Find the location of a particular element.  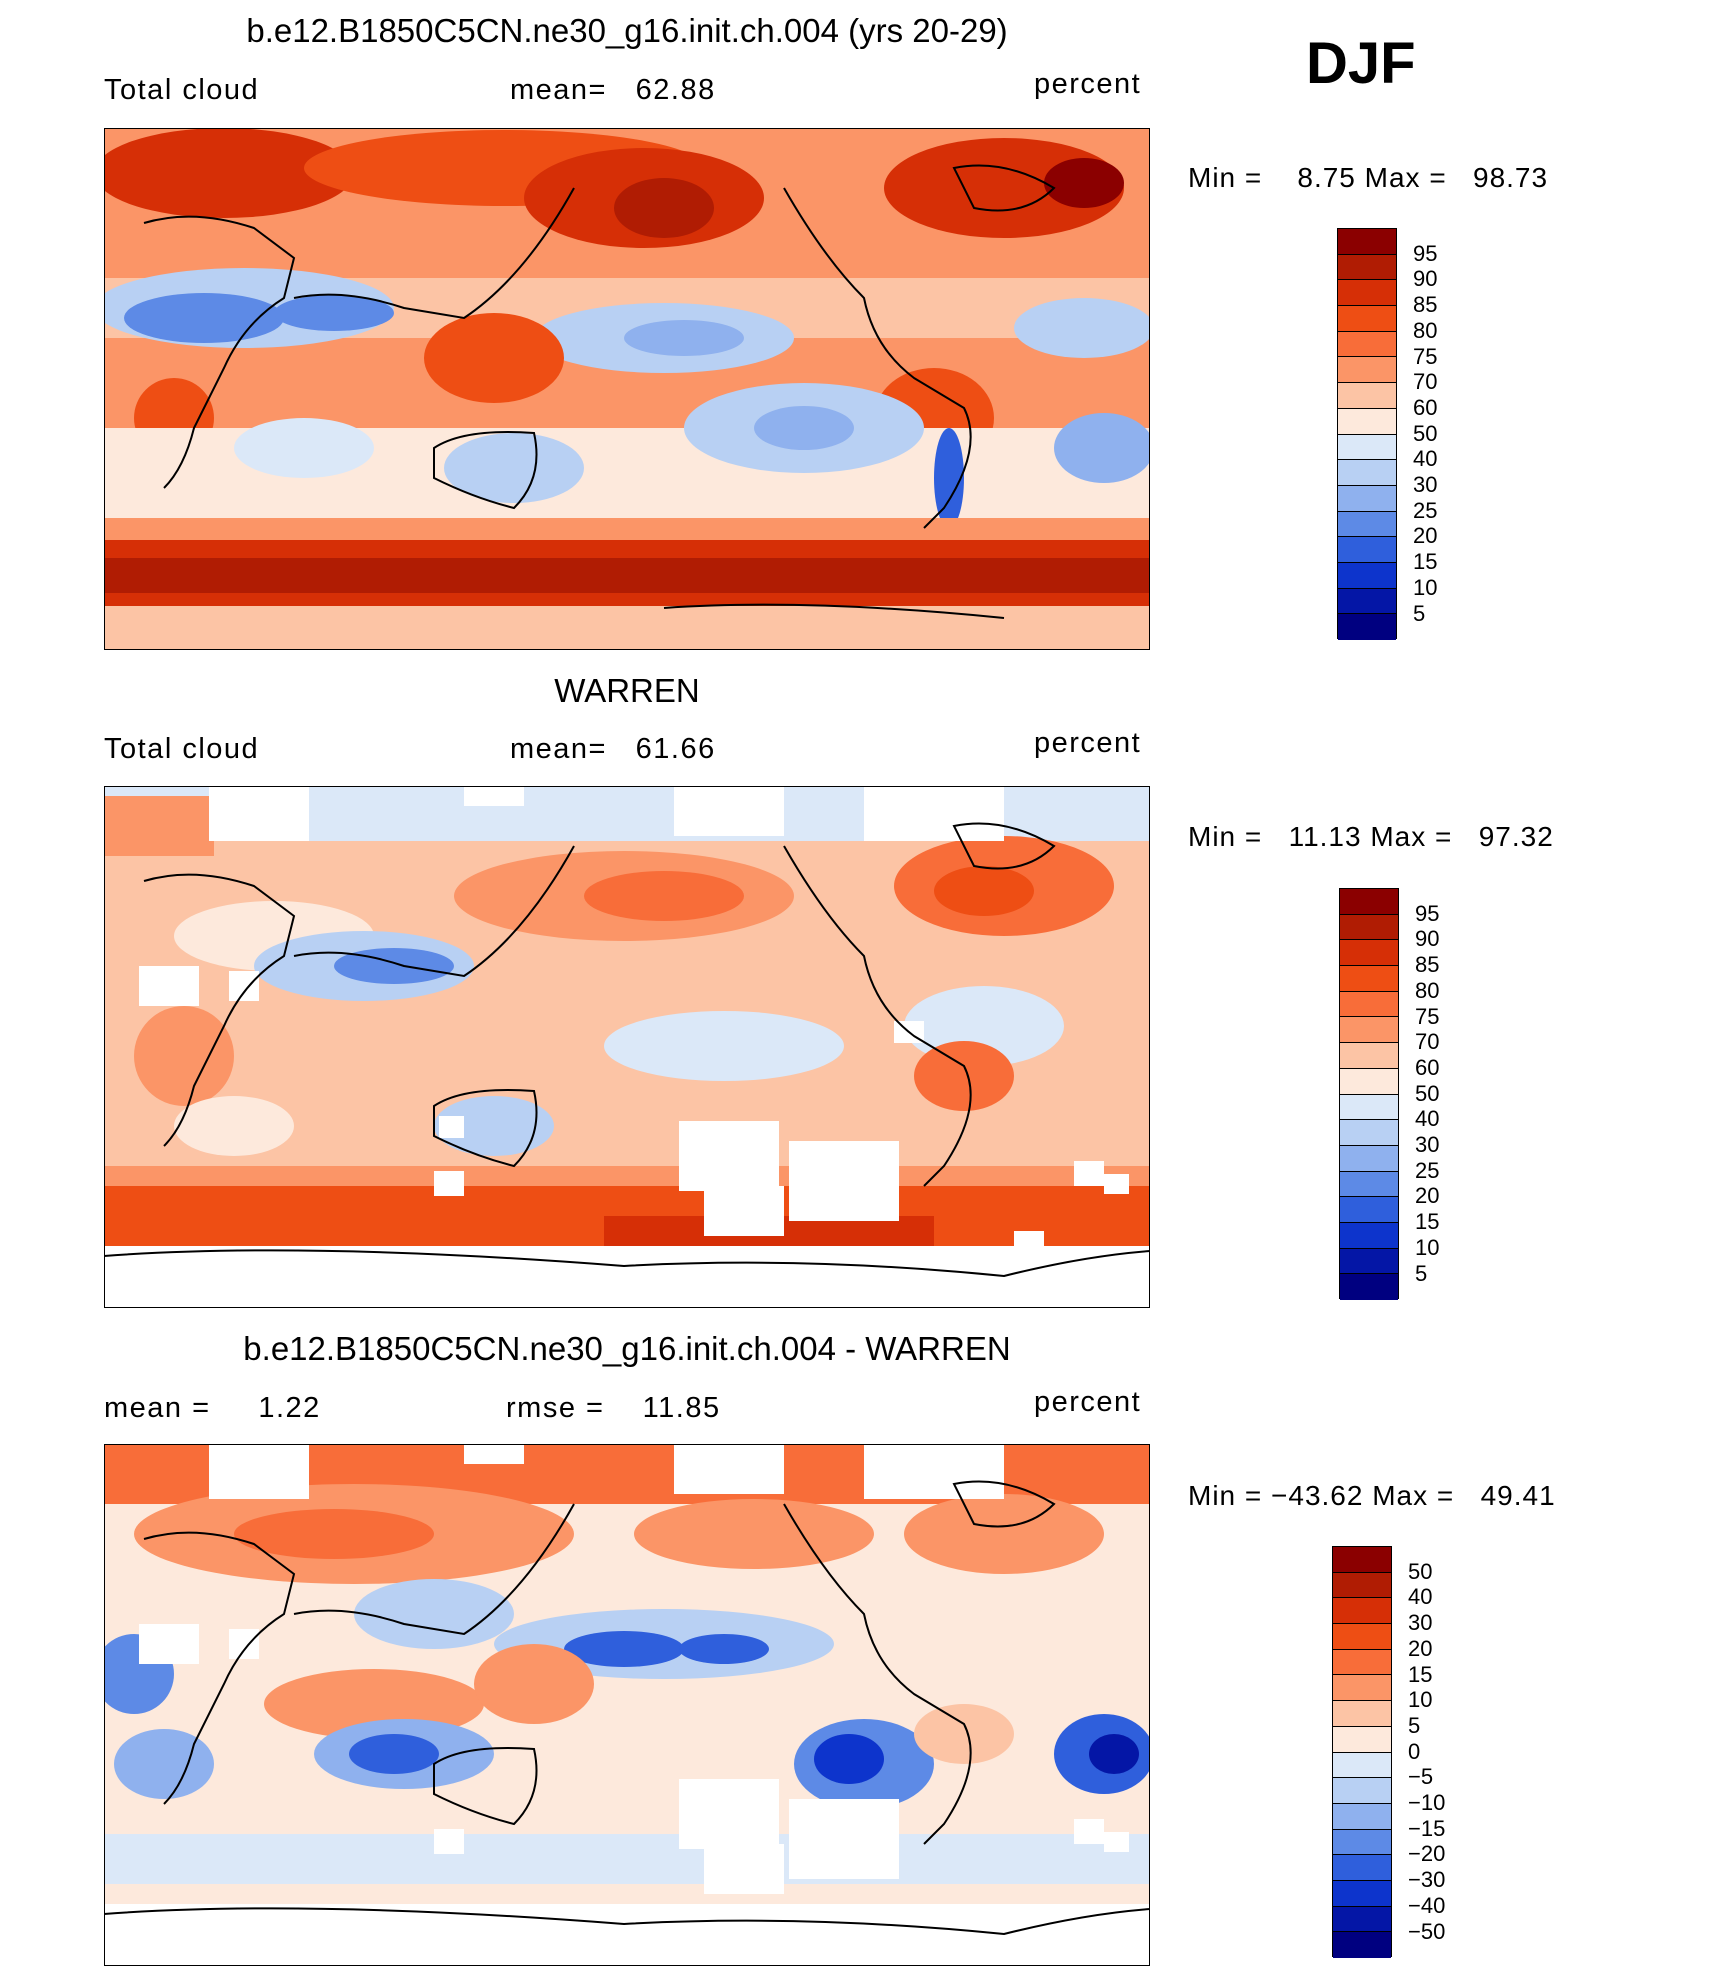

panel2-units-label: percent is located at coordinates (1088, 743).